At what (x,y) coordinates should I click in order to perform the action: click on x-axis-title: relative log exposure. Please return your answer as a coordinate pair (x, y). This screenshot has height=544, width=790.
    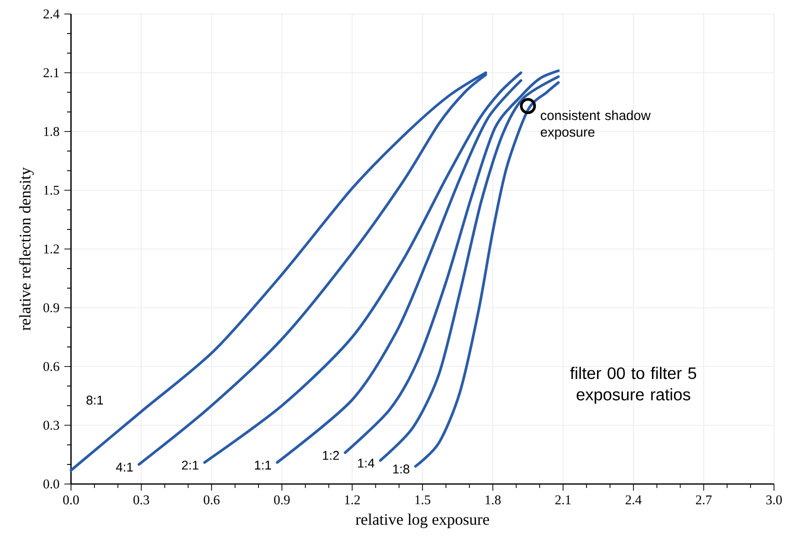
    Looking at the image, I should click on (423, 521).